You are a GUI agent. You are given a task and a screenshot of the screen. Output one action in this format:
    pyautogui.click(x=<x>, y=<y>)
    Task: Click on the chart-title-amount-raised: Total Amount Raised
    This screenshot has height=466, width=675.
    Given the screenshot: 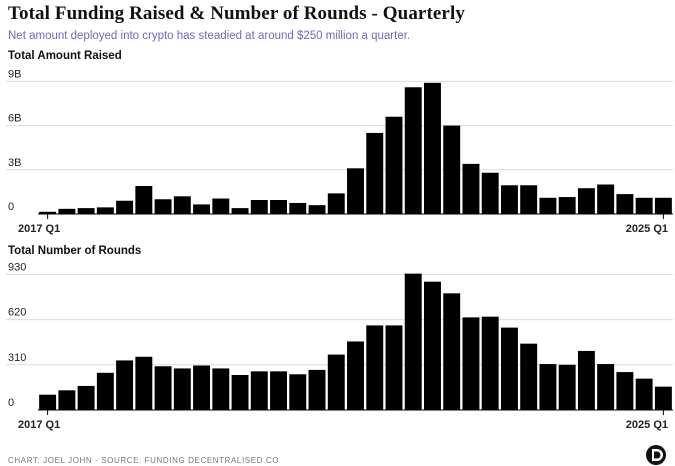 What is the action you would take?
    pyautogui.click(x=65, y=56)
    